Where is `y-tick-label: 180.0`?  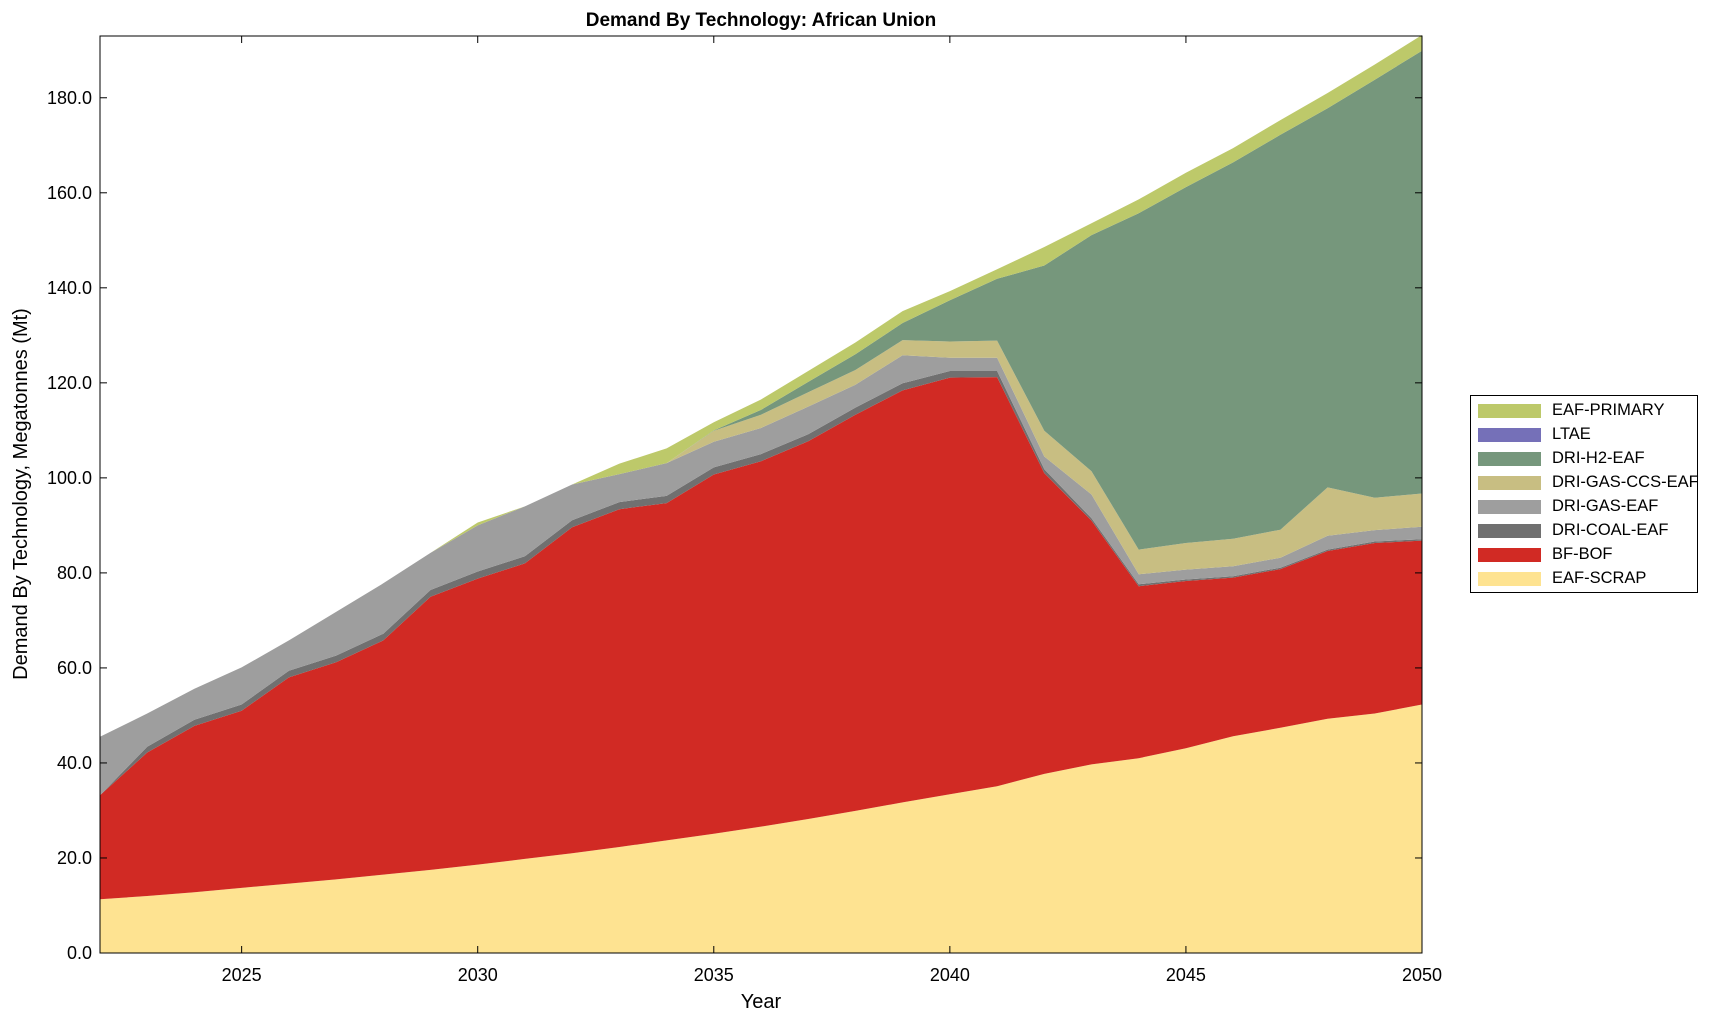 y-tick-label: 180.0 is located at coordinates (69, 98).